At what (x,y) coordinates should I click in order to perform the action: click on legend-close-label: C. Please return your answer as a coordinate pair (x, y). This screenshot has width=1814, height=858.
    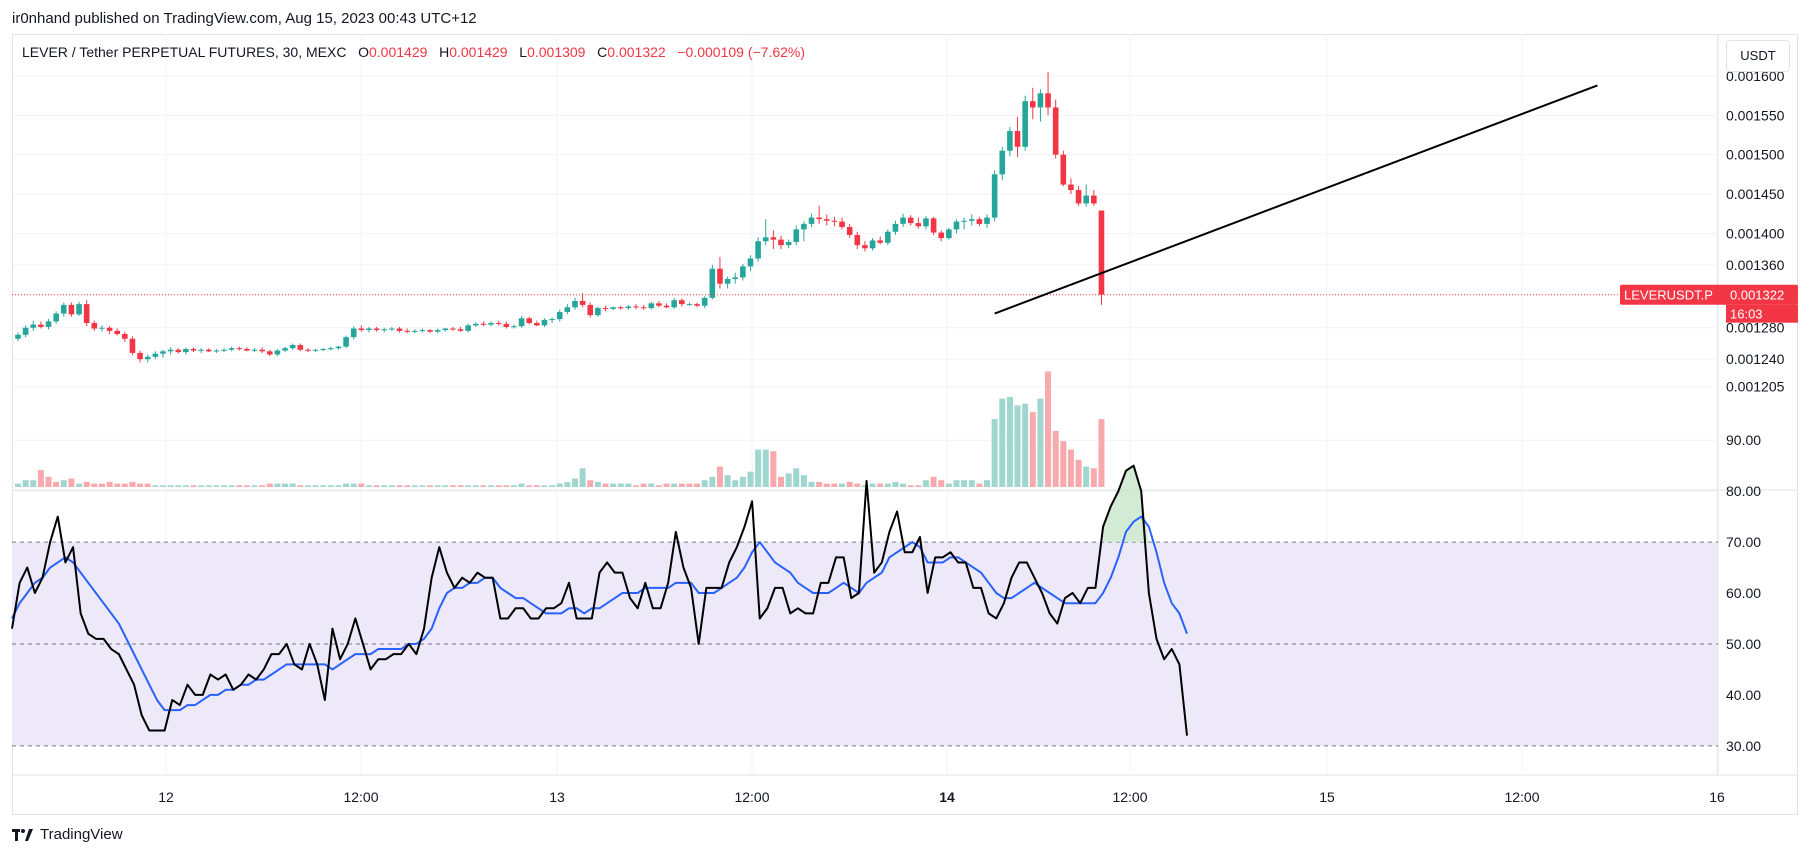
    Looking at the image, I should click on (602, 52).